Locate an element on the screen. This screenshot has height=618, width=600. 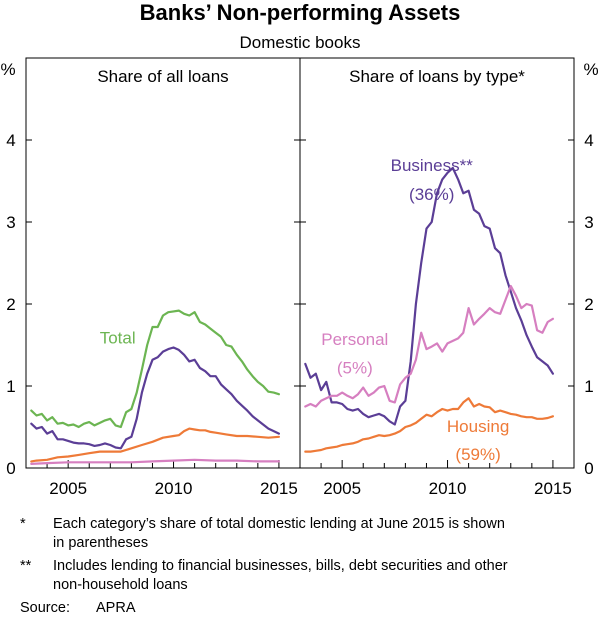
y-tick-label-right: 1 is located at coordinates (588, 386).